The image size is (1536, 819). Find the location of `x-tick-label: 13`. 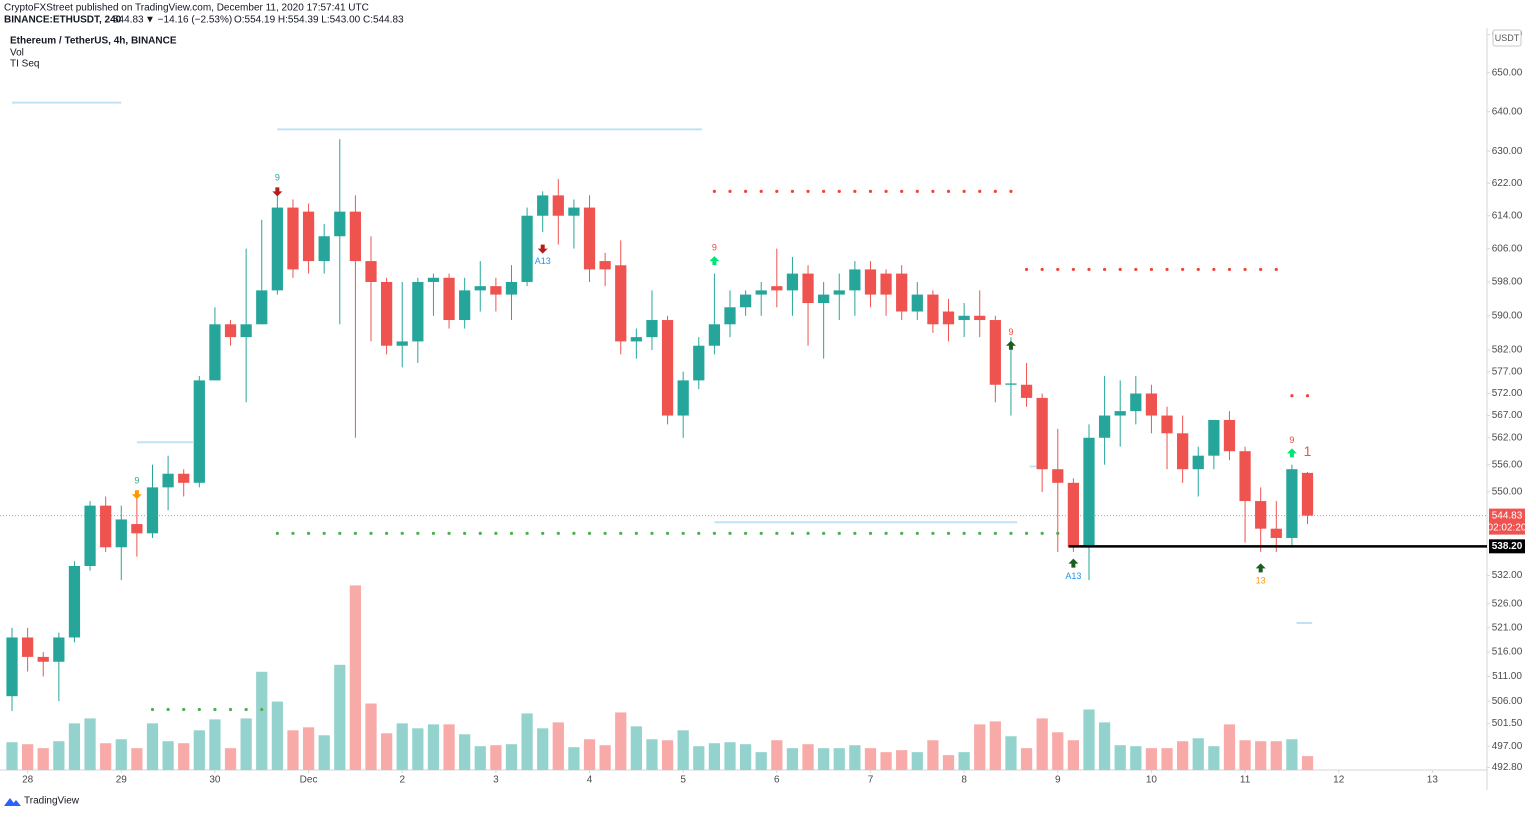

x-tick-label: 13 is located at coordinates (1433, 780).